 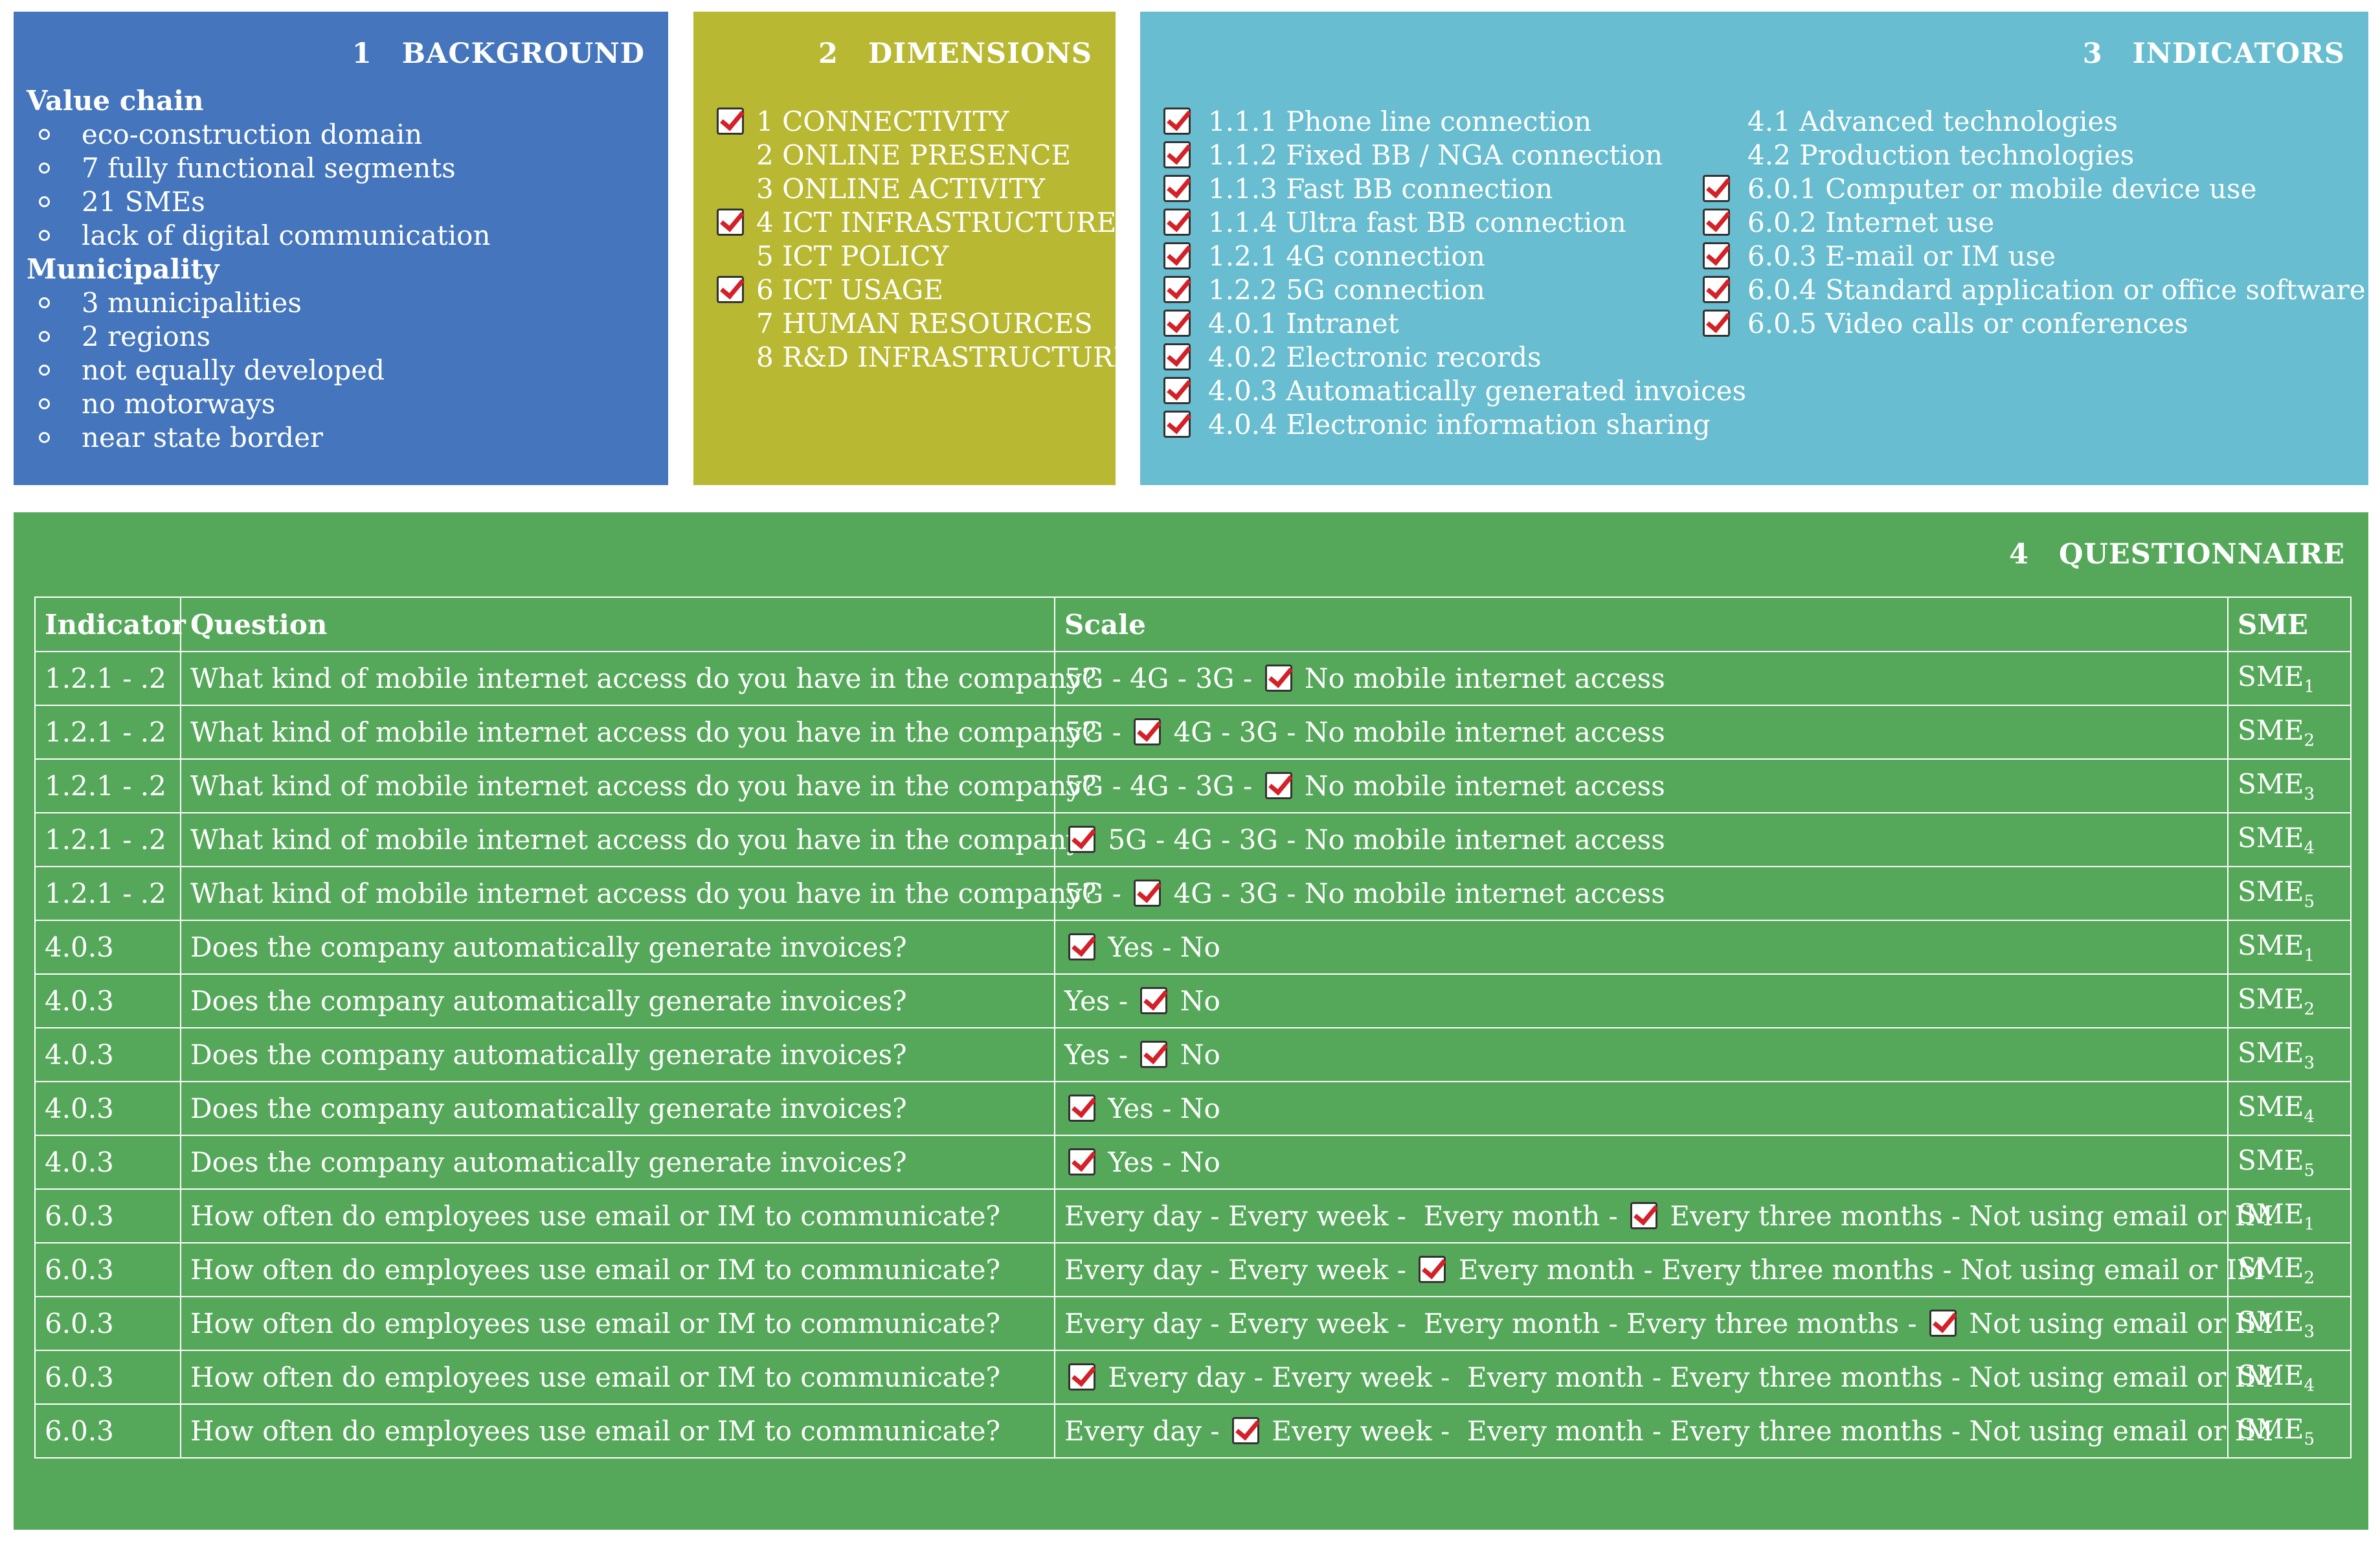 What do you see at coordinates (144, 202) in the screenshot?
I see `bullet-item-label: 21 SMEs` at bounding box center [144, 202].